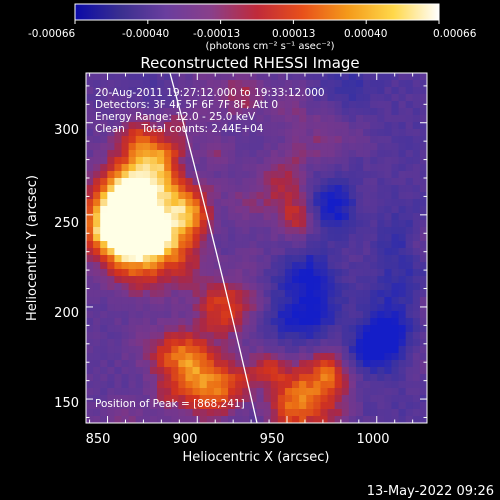 Image resolution: width=500 pixels, height=500 pixels. What do you see at coordinates (66, 403) in the screenshot?
I see `y-tick-label: 150` at bounding box center [66, 403].